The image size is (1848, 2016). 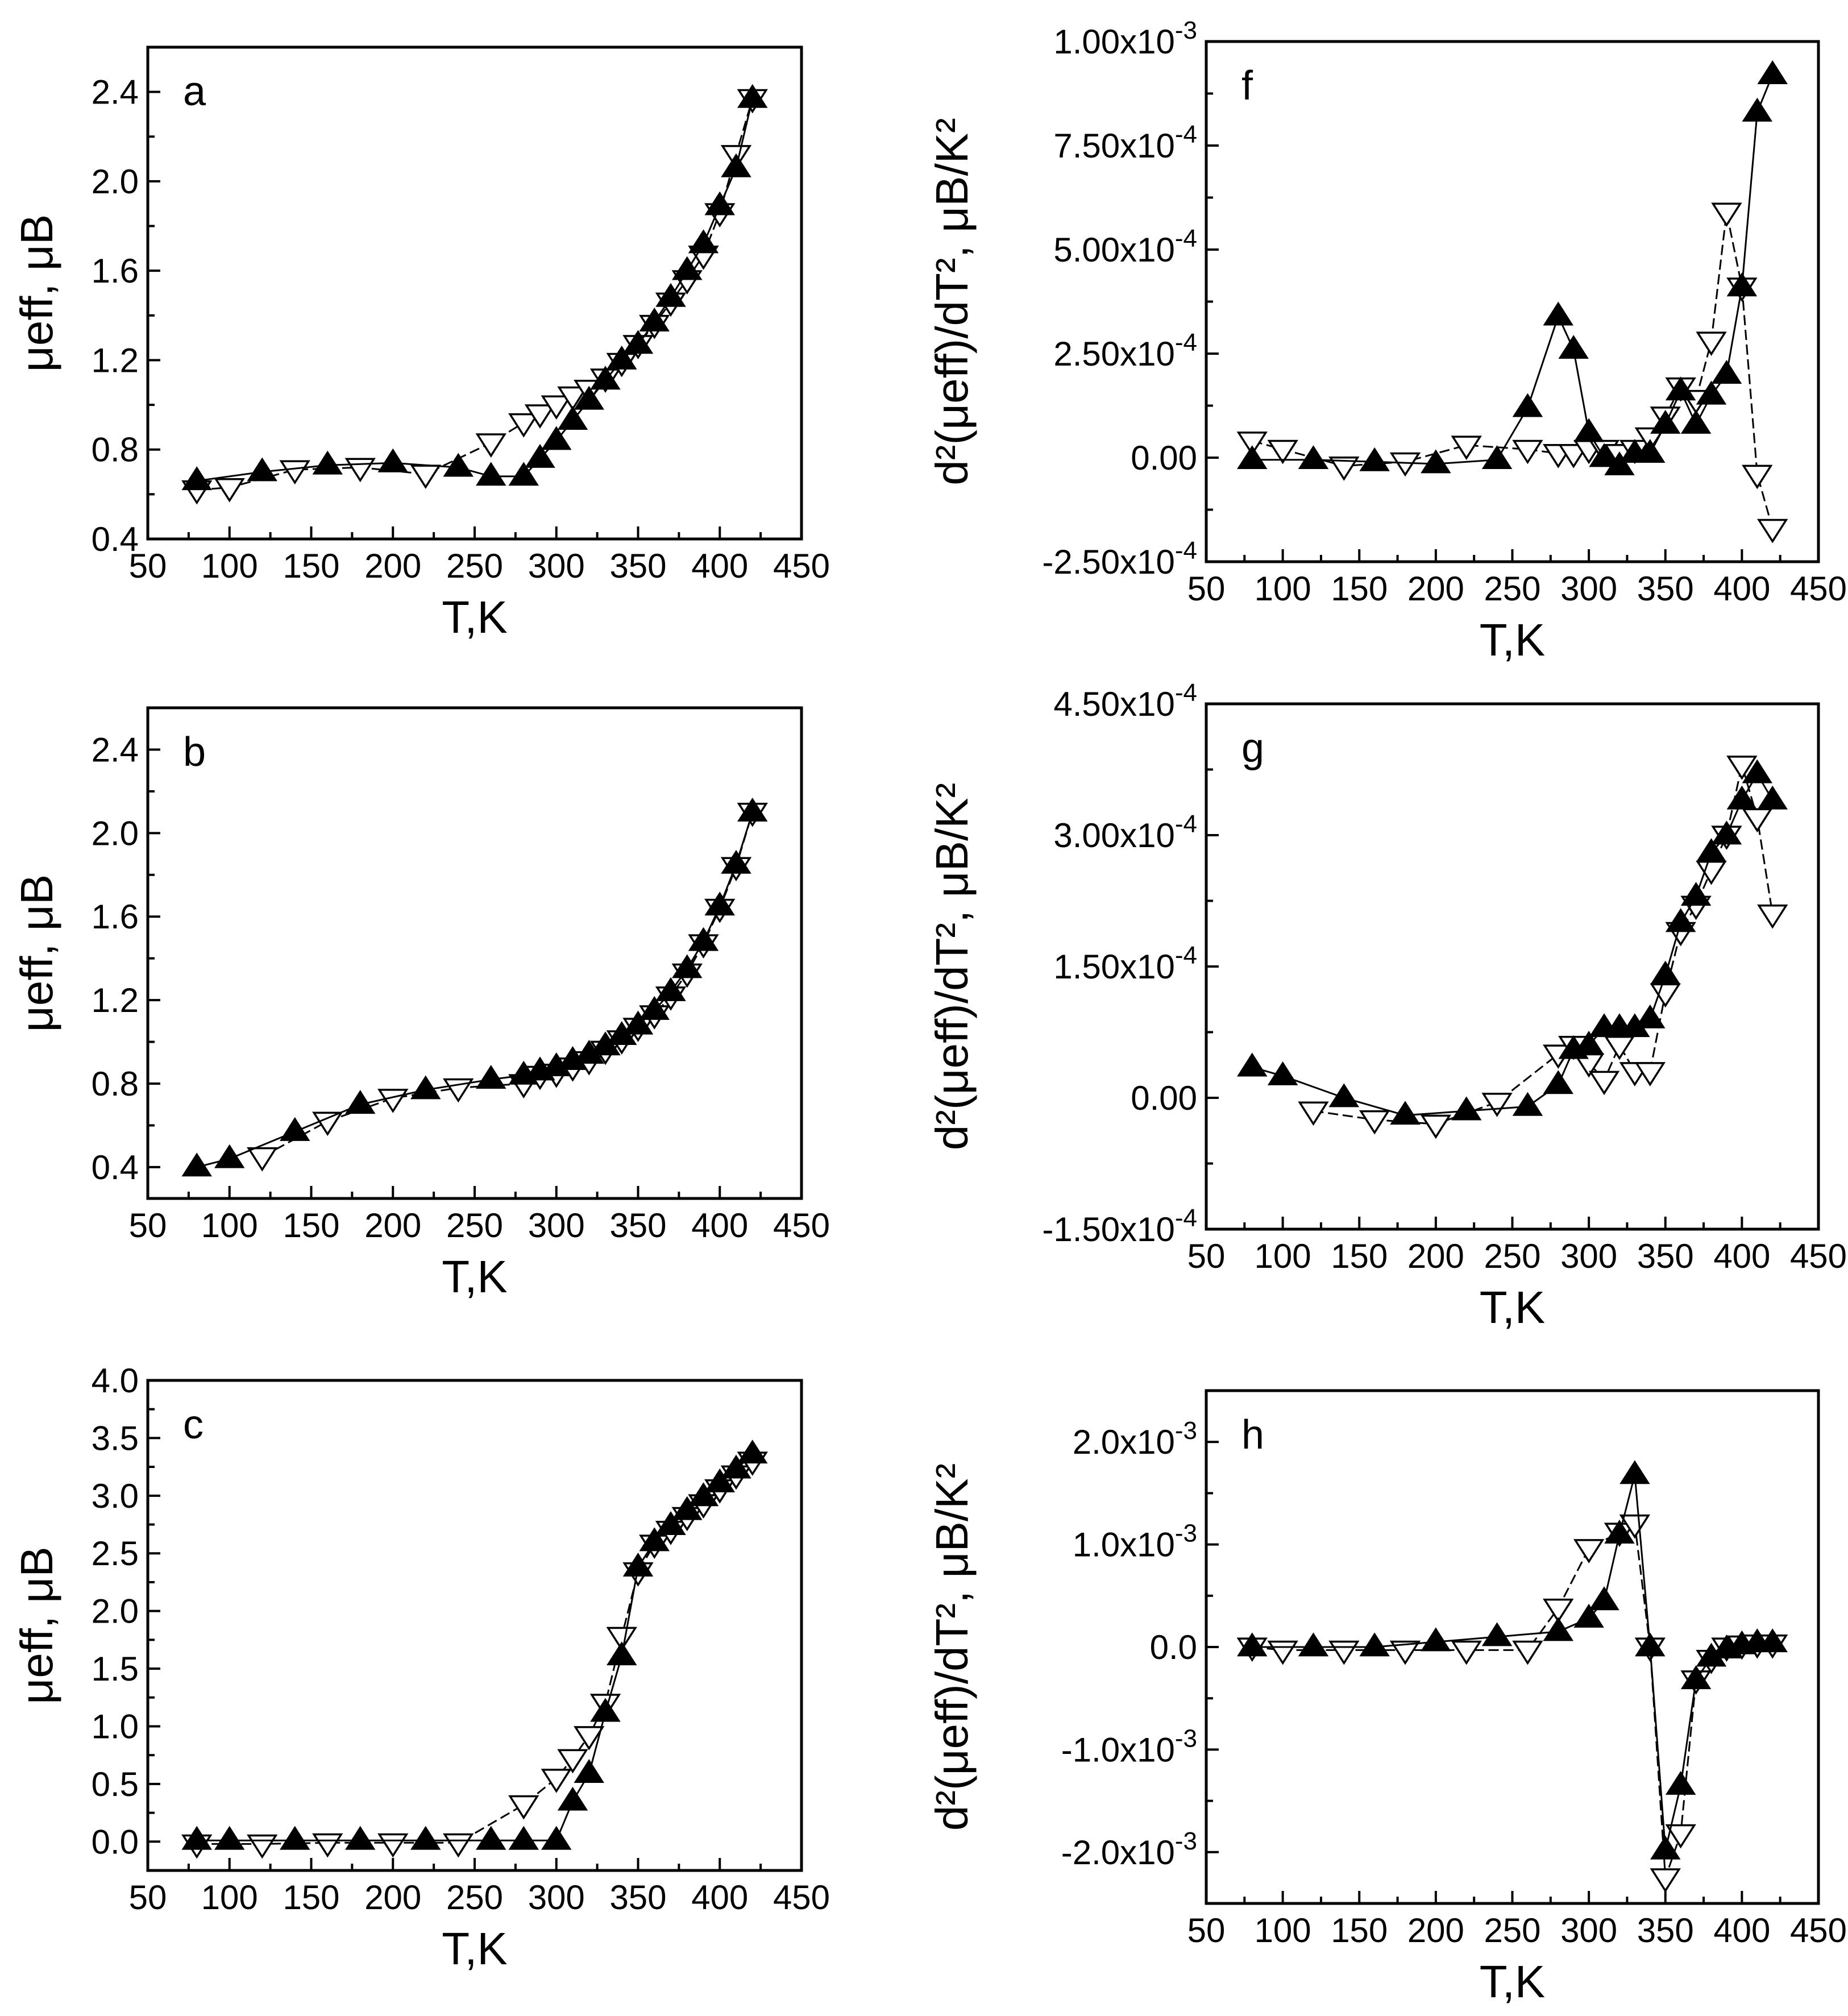 What do you see at coordinates (1125, 351) in the screenshot?
I see `y-tick-label: 2.50x10⁻⁴` at bounding box center [1125, 351].